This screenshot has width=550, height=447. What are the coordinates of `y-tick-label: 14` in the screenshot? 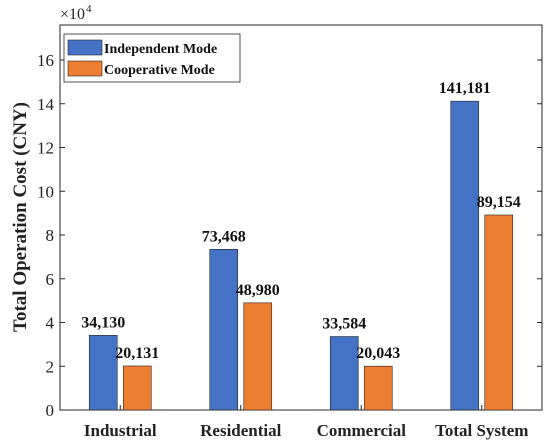 It's located at (46, 104).